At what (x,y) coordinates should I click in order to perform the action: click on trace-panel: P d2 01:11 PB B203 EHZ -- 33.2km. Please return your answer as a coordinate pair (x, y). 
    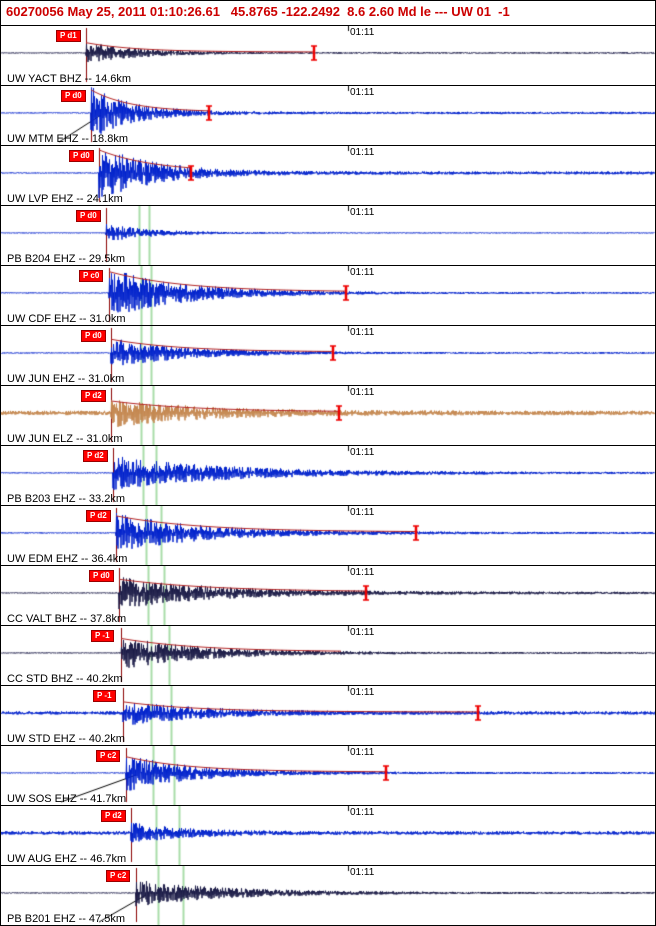
    Looking at the image, I should click on (328, 475).